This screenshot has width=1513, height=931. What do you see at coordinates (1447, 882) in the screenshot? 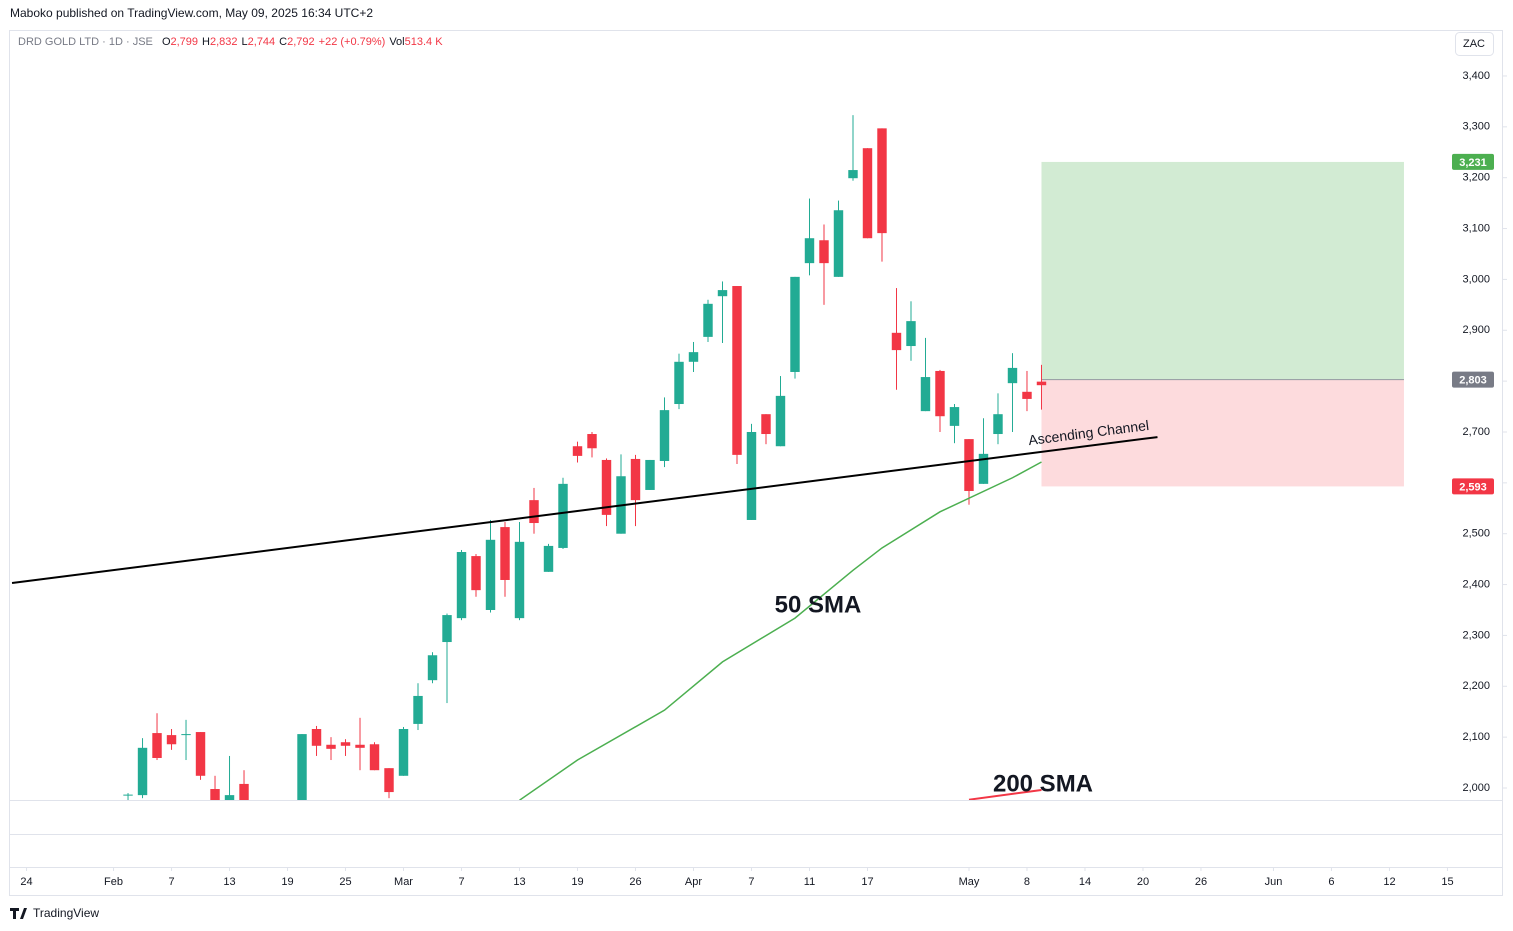
I see `x-tick-label: 15` at bounding box center [1447, 882].